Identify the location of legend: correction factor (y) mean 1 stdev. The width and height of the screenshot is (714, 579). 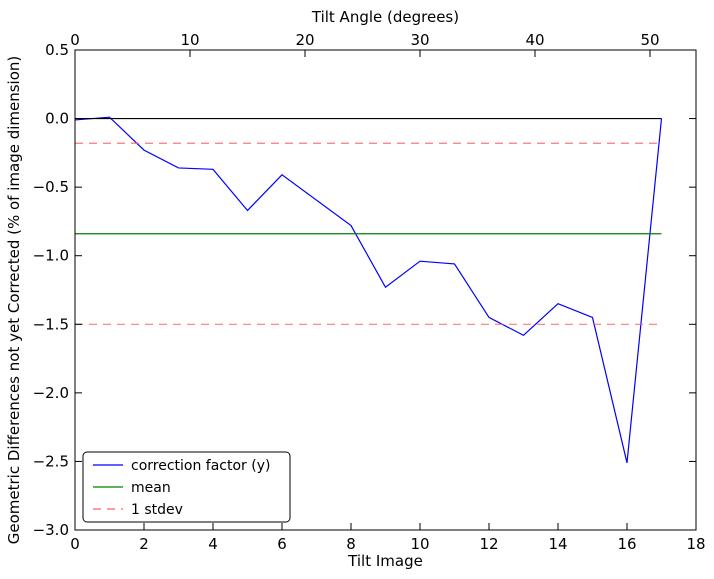
(186, 487).